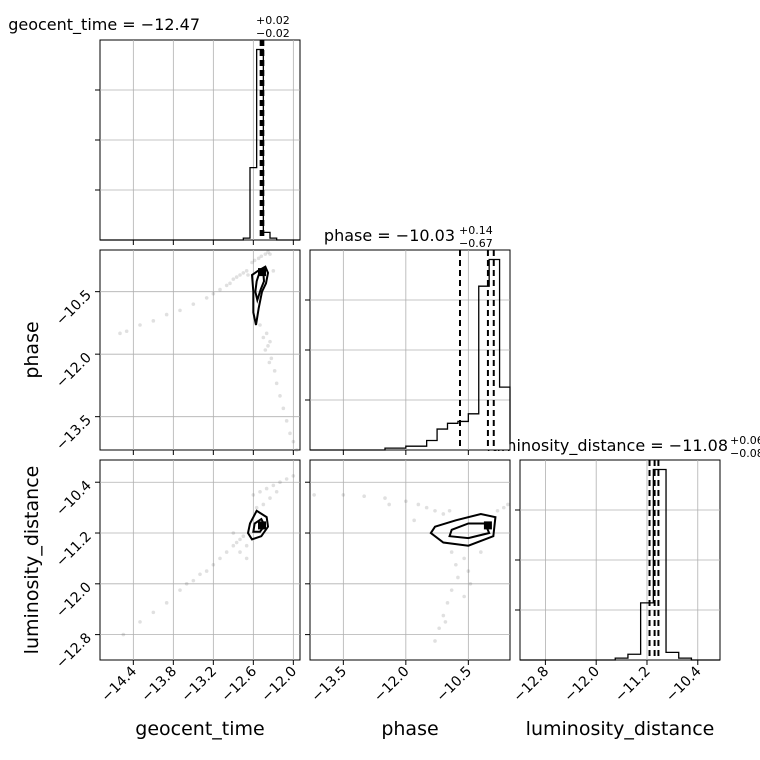 The height and width of the screenshot is (760, 760). I want to click on ytick-label: −10.4, so click(74, 499).